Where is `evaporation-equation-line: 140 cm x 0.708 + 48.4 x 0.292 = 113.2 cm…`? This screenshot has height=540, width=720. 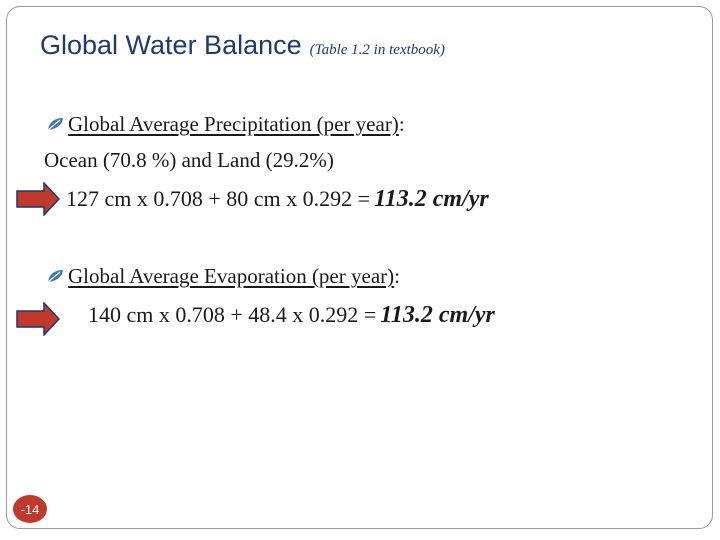
evaporation-equation-line: 140 cm x 0.708 + 48.4 x 0.292 = 113.2 cm… is located at coordinates (291, 315).